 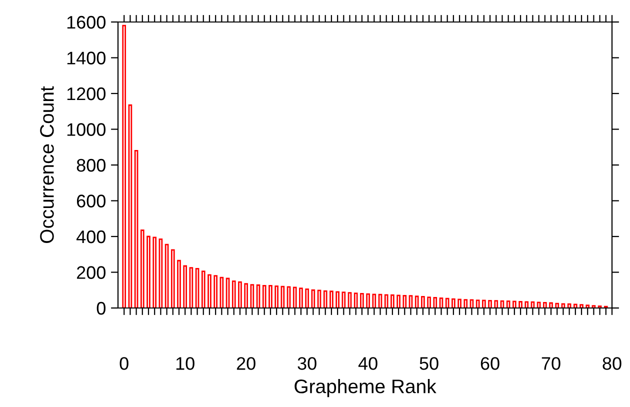 I want to click on y-axis-title: Occurrence Count, so click(x=47, y=164).